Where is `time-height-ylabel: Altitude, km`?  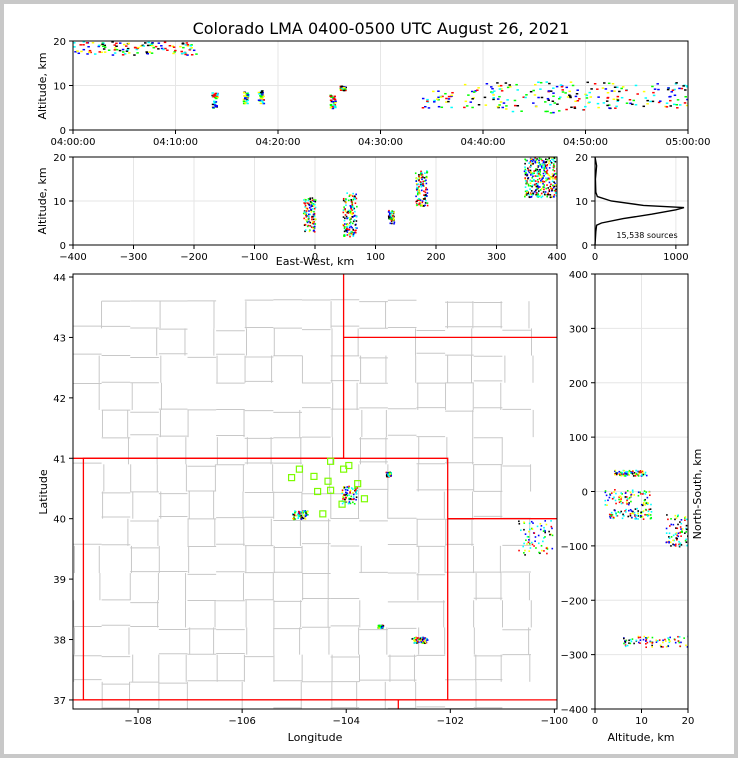
time-height-ylabel: Altitude, km is located at coordinates (42, 85).